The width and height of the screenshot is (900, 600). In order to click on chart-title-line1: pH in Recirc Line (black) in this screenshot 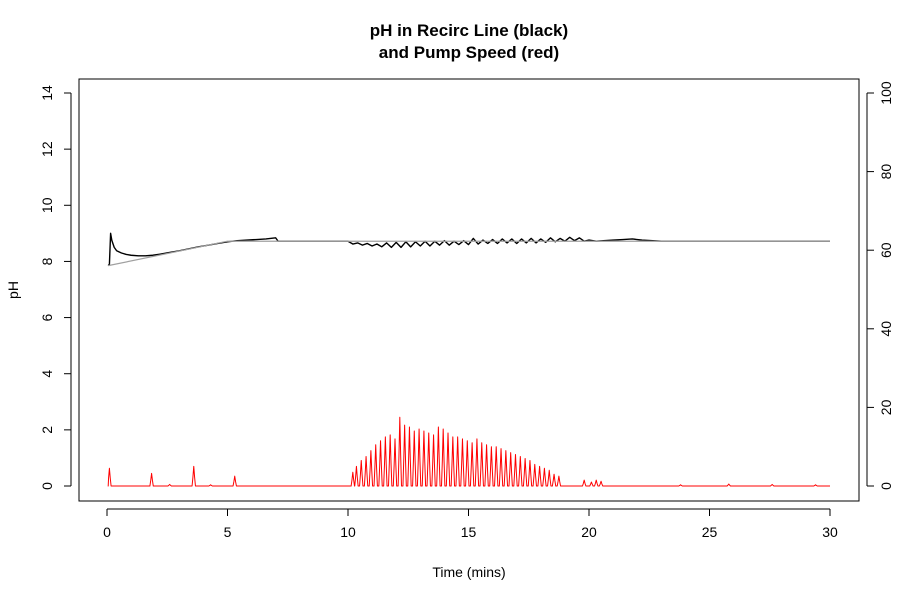, I will do `click(469, 30)`.